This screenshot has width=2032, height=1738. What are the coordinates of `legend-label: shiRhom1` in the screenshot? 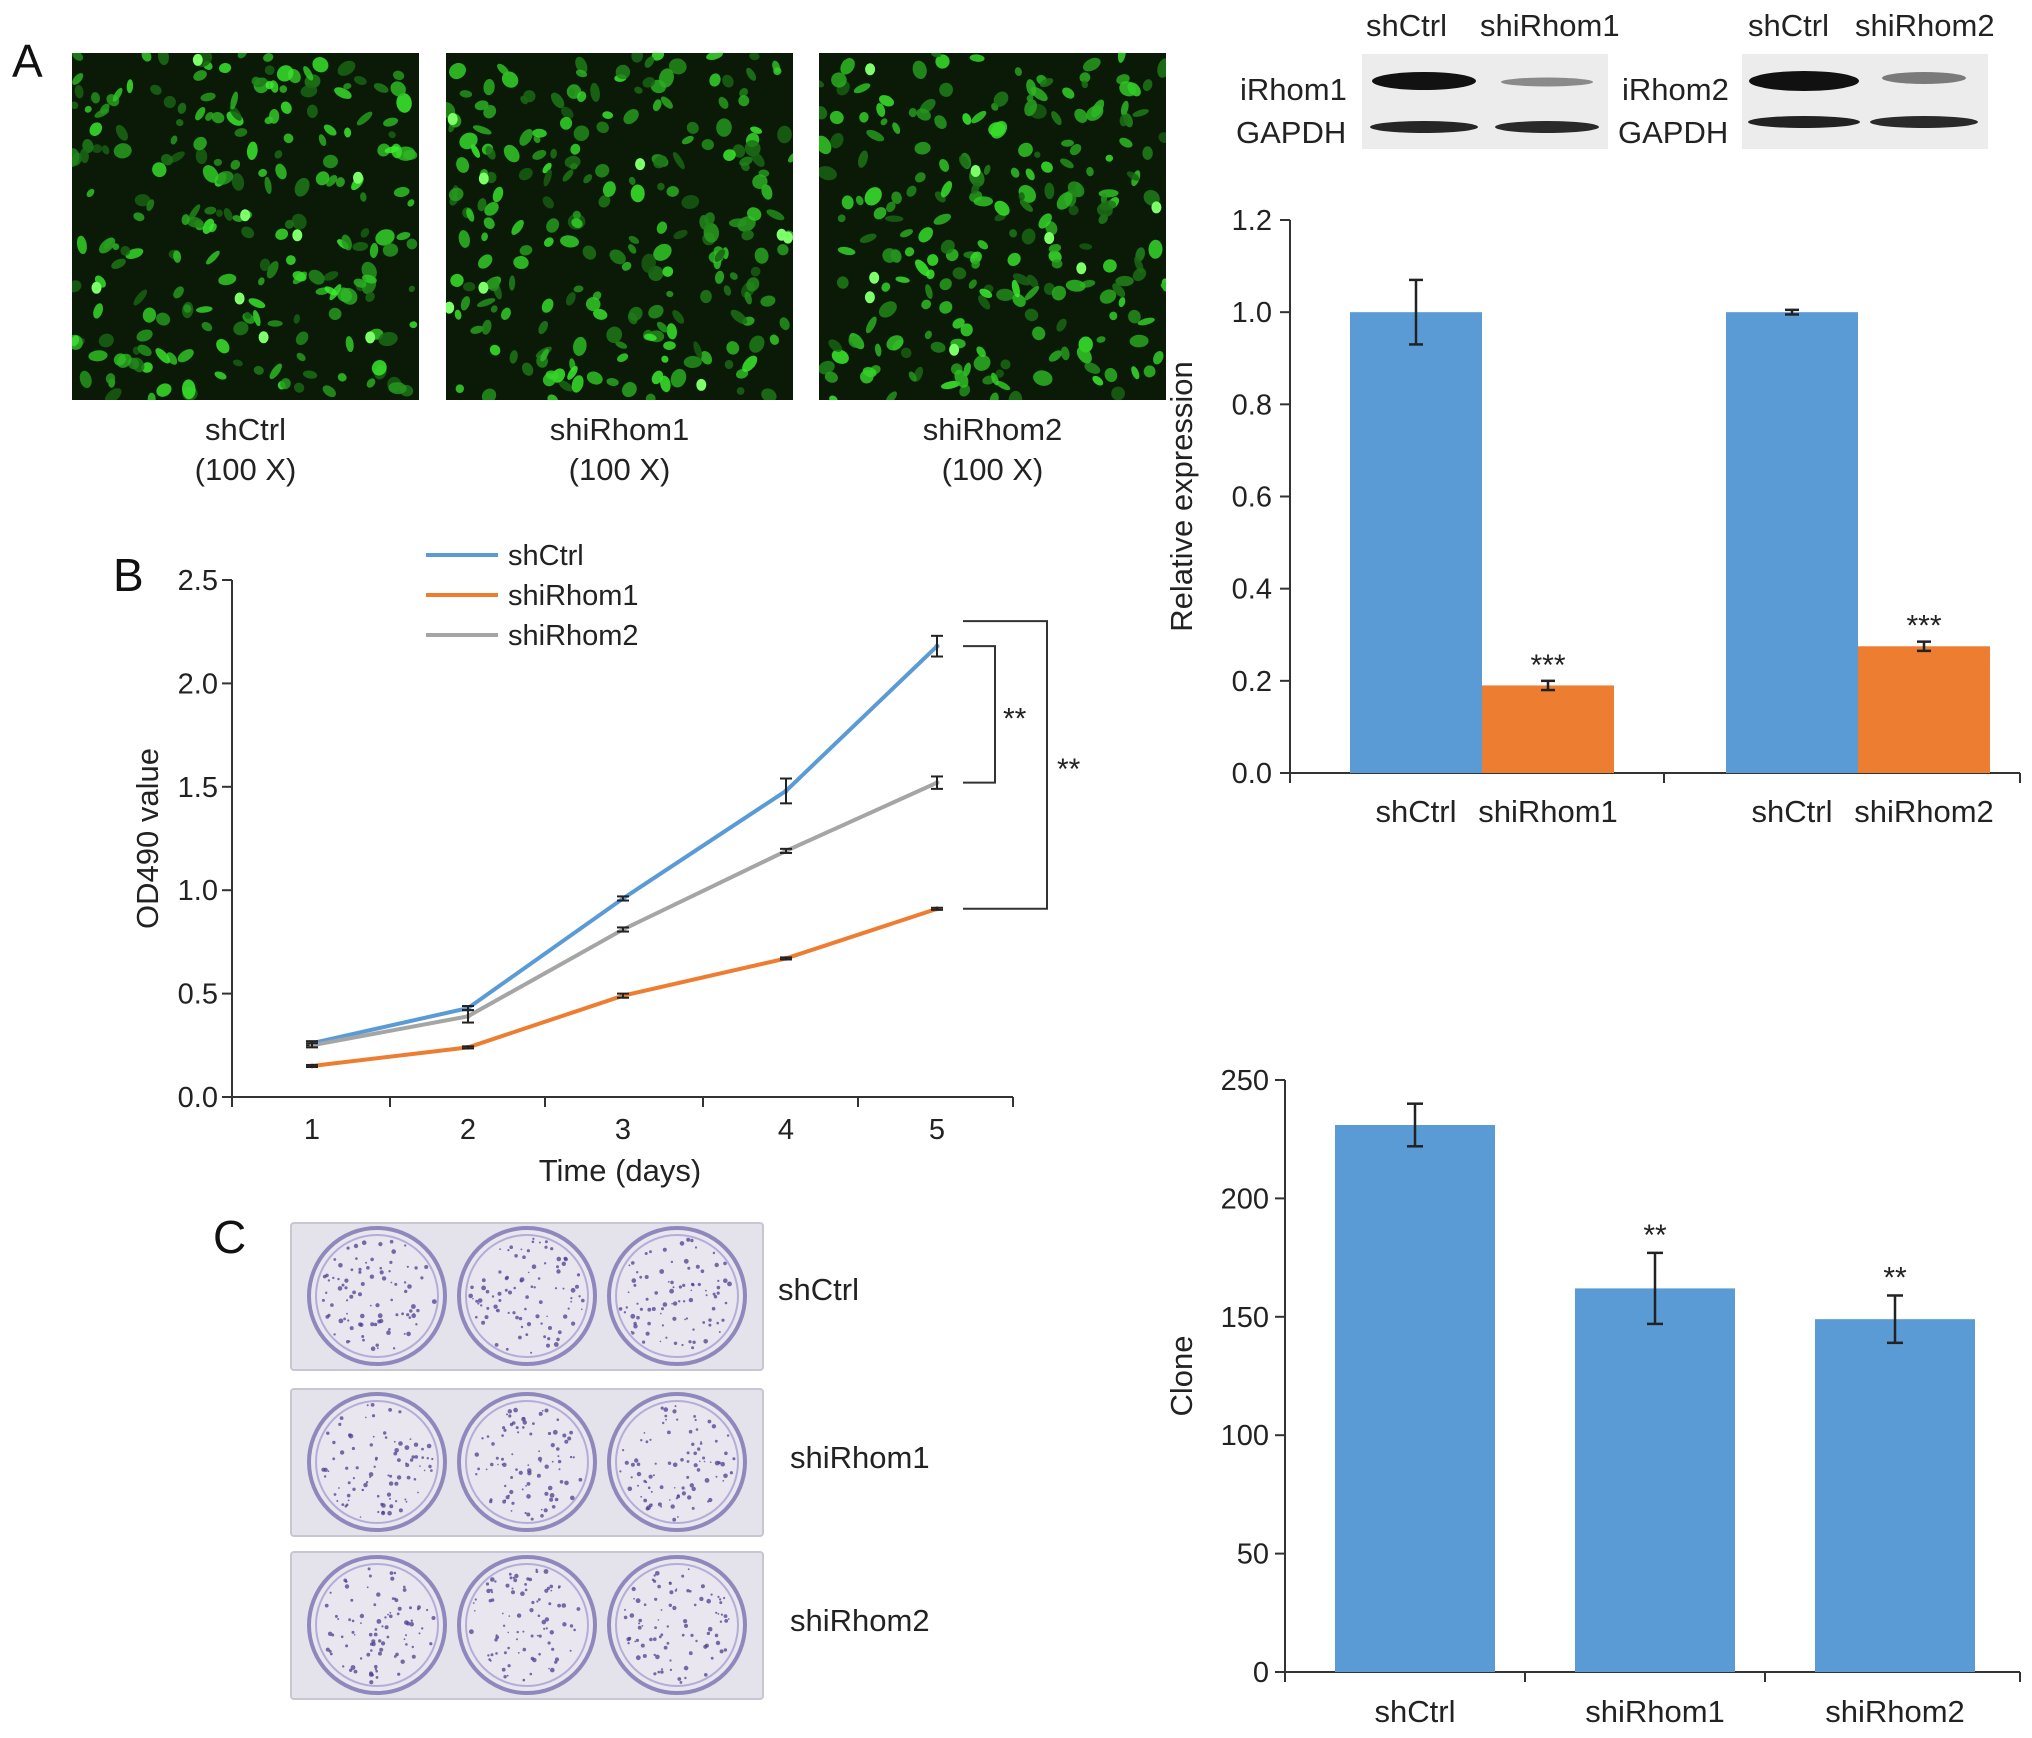 It's located at (573, 596).